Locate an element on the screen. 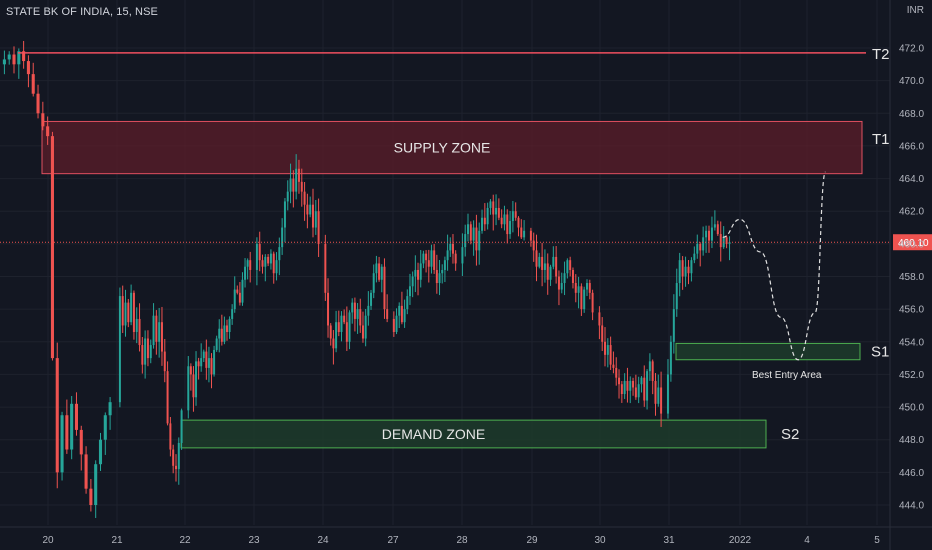 Image resolution: width=932 pixels, height=550 pixels. price-tick-label: 466.0 is located at coordinates (911, 146).